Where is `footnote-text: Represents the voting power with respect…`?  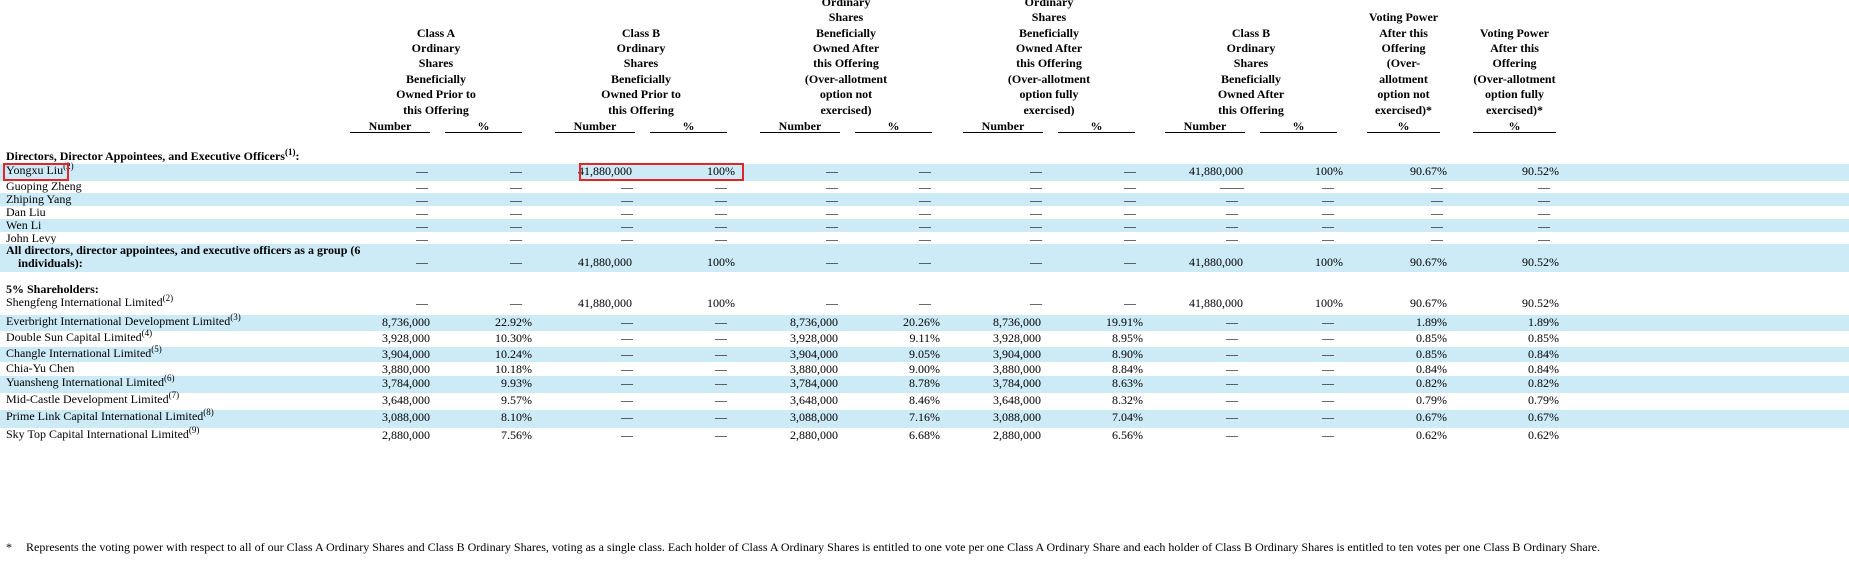 footnote-text: Represents the voting power with respect… is located at coordinates (813, 547).